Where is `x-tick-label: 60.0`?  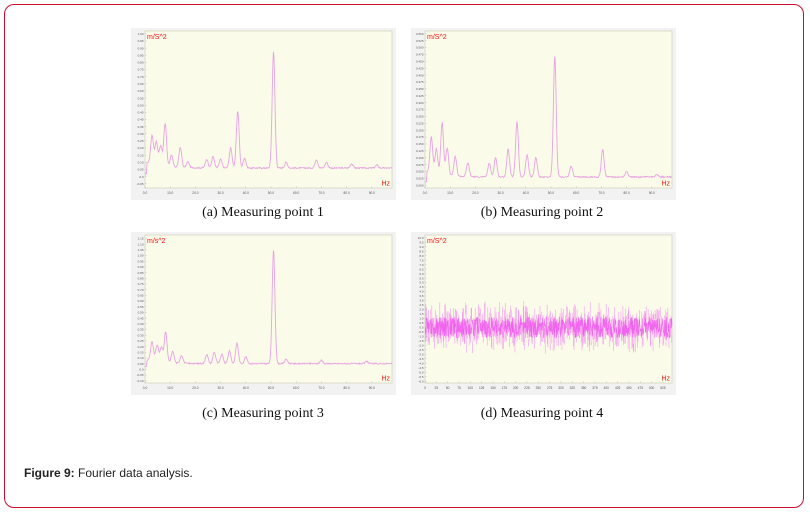 x-tick-label: 60.0 is located at coordinates (296, 193).